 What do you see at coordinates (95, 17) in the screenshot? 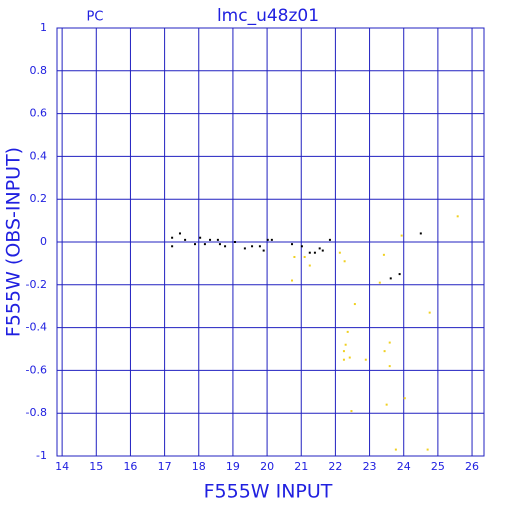
I see `chart-subtitle: PC` at bounding box center [95, 17].